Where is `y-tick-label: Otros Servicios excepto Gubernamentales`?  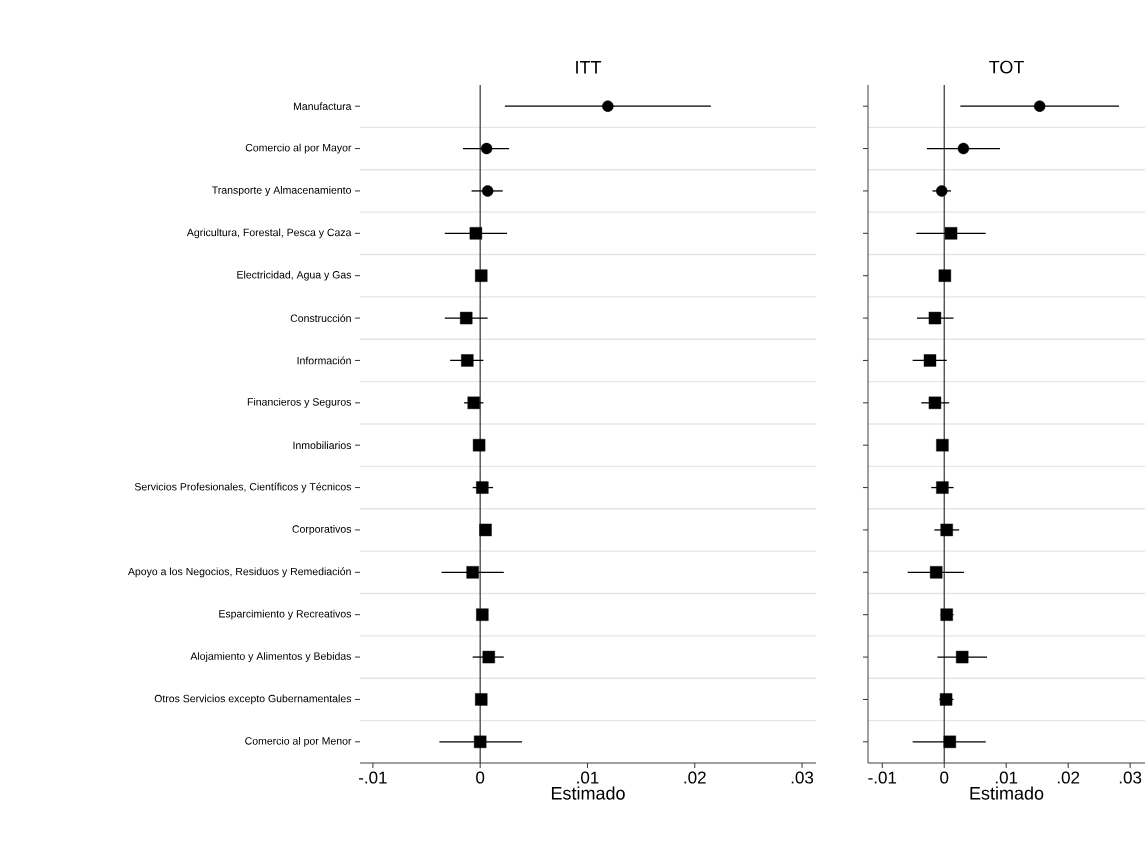
y-tick-label: Otros Servicios excepto Gubernamentales is located at coordinates (253, 699).